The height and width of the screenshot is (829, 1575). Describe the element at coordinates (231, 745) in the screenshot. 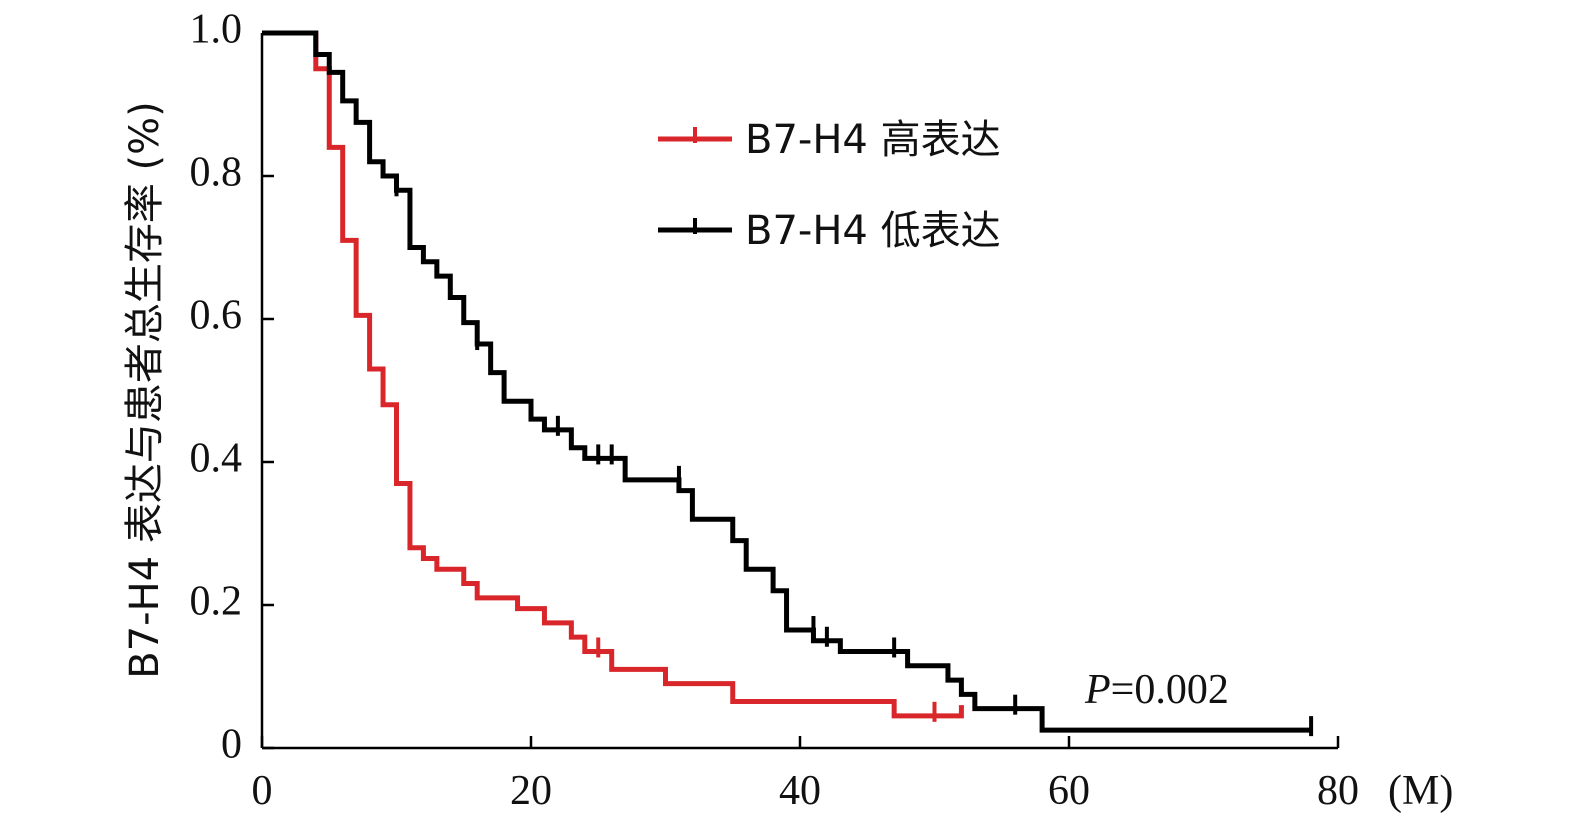

I see `y-tick-label: 0` at that location.